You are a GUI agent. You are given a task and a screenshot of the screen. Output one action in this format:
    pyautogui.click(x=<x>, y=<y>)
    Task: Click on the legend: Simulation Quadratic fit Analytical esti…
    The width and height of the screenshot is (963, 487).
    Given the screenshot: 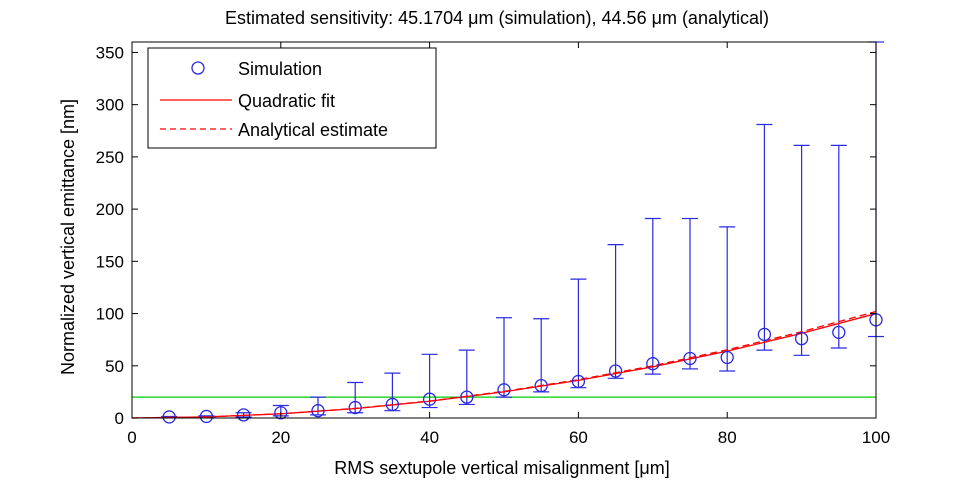 What is the action you would take?
    pyautogui.click(x=292, y=98)
    